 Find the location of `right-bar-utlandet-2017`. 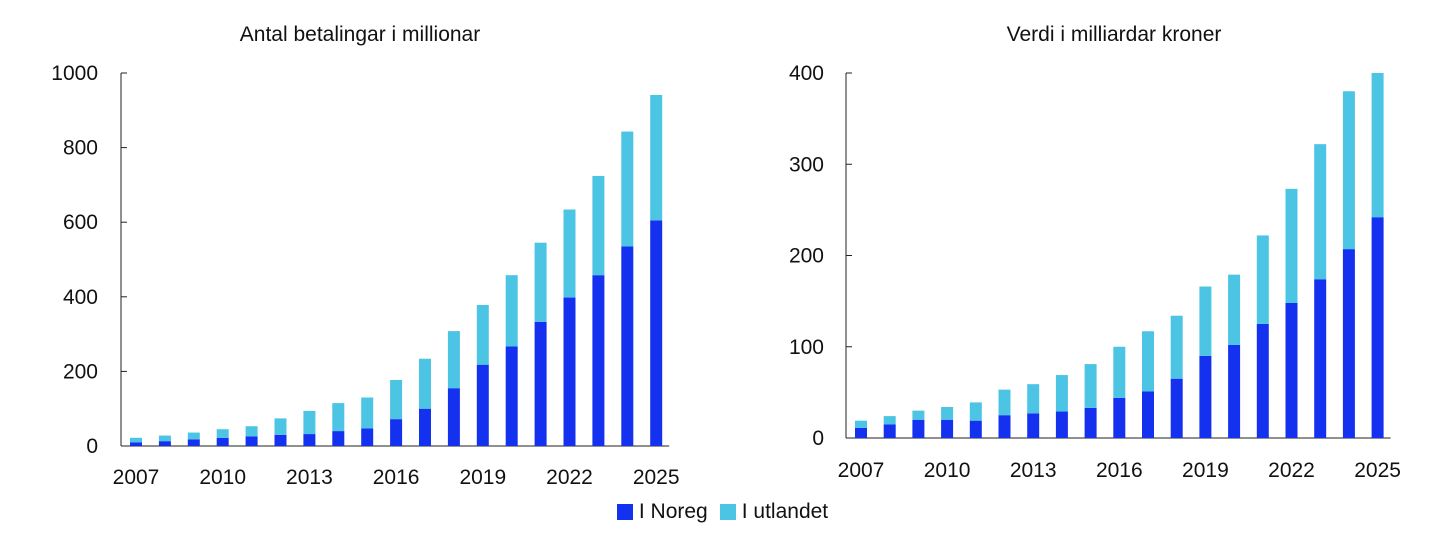

right-bar-utlandet-2017 is located at coordinates (1148, 361).